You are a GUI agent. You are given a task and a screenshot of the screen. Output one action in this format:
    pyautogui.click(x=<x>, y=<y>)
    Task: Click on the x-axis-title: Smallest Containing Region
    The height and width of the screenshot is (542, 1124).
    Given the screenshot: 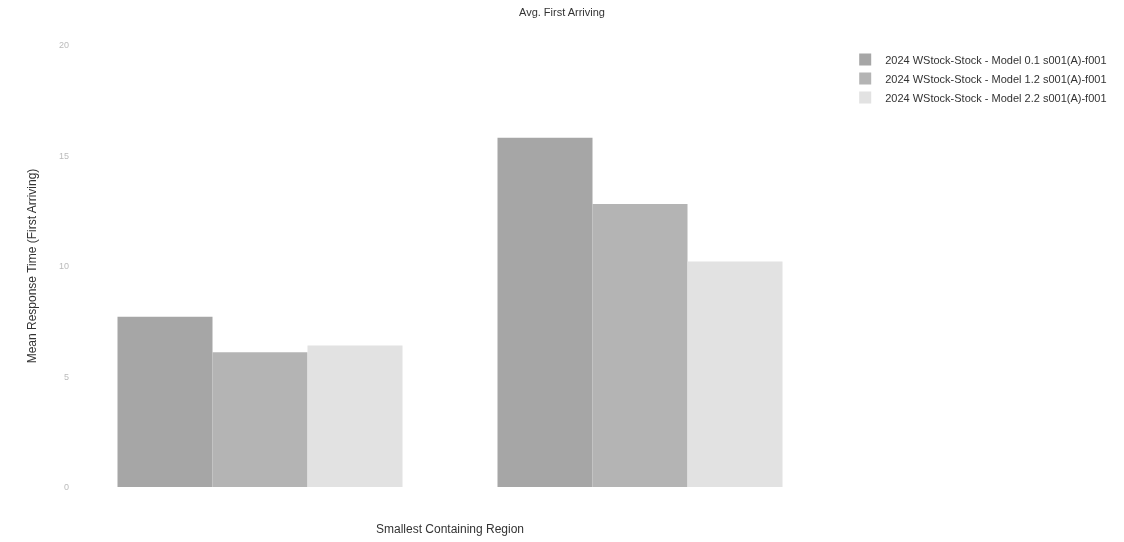 What is the action you would take?
    pyautogui.click(x=450, y=529)
    